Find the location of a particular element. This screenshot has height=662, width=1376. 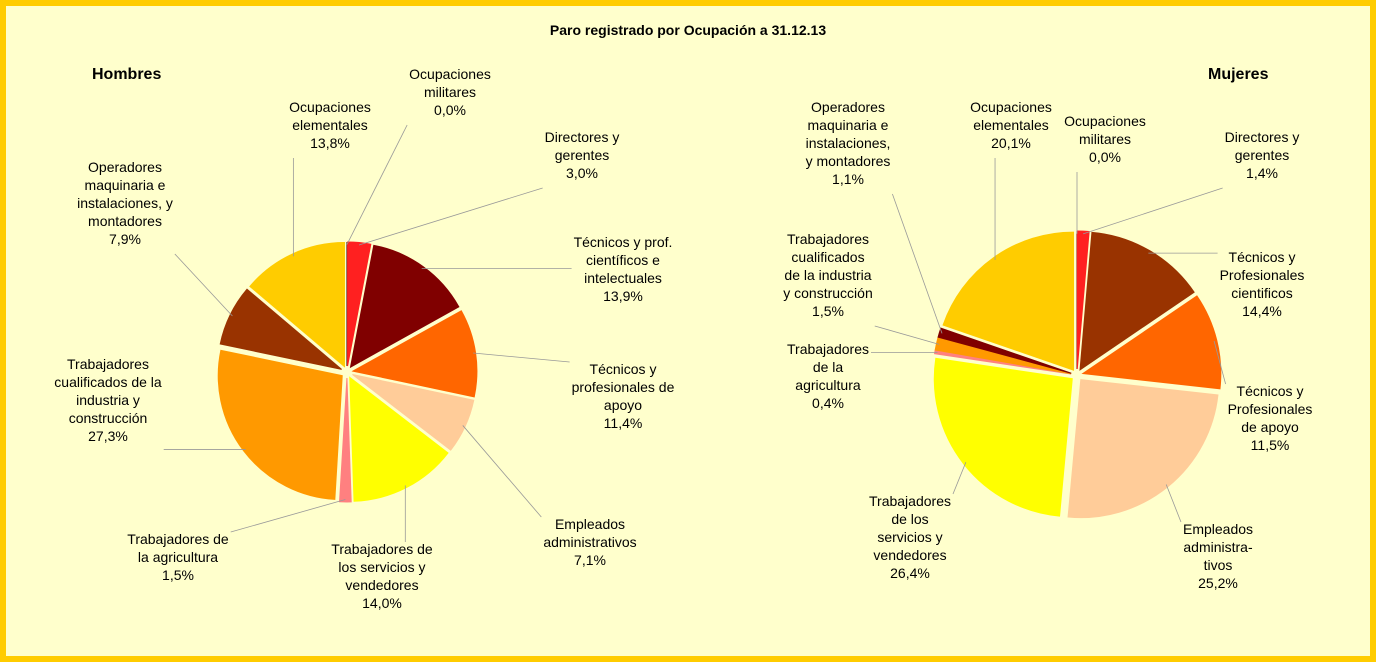

slice-label: Técnicos y profesionales de apoyo 11,4% is located at coordinates (623, 396).